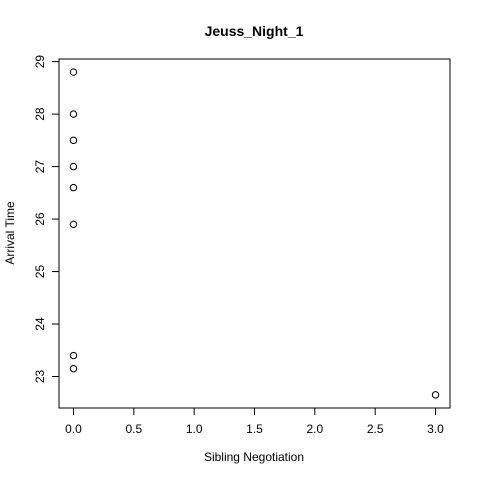 The image size is (480, 480). What do you see at coordinates (194, 429) in the screenshot?
I see `x-tick-label: 1.0` at bounding box center [194, 429].